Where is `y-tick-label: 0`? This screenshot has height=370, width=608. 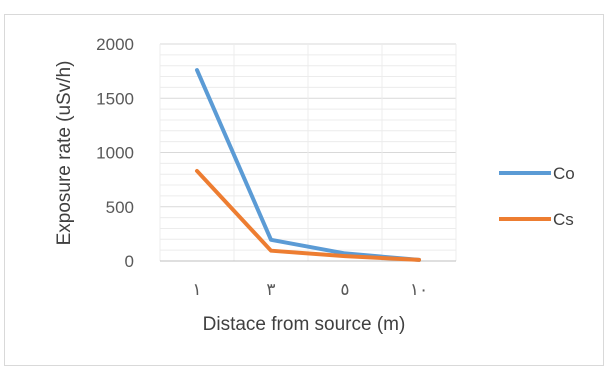 y-tick-label: 0 is located at coordinates (129, 261).